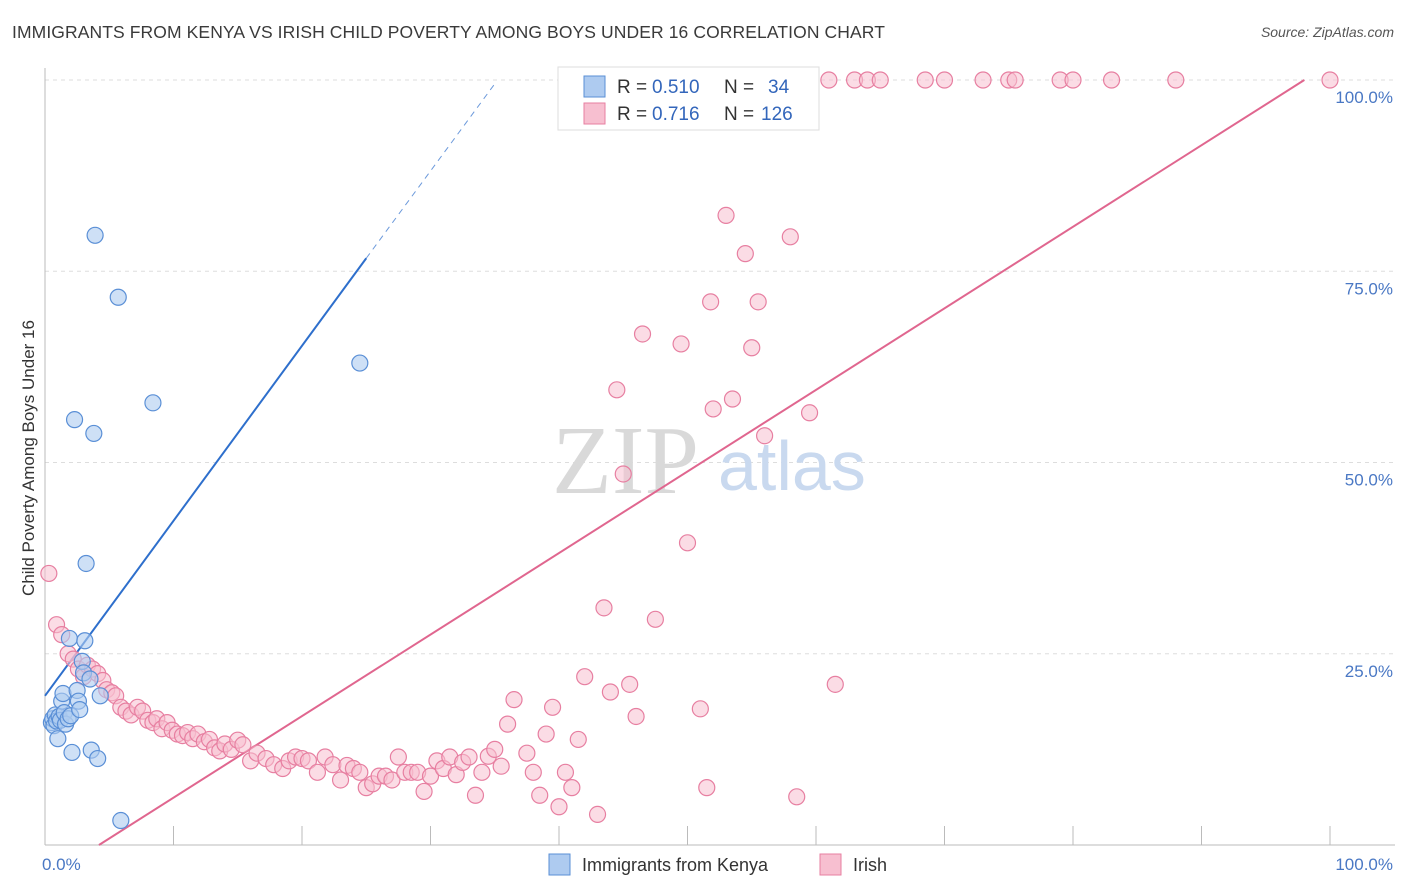 This screenshot has height=892, width=1406. I want to click on watermark: ZIP atlas, so click(709, 461).